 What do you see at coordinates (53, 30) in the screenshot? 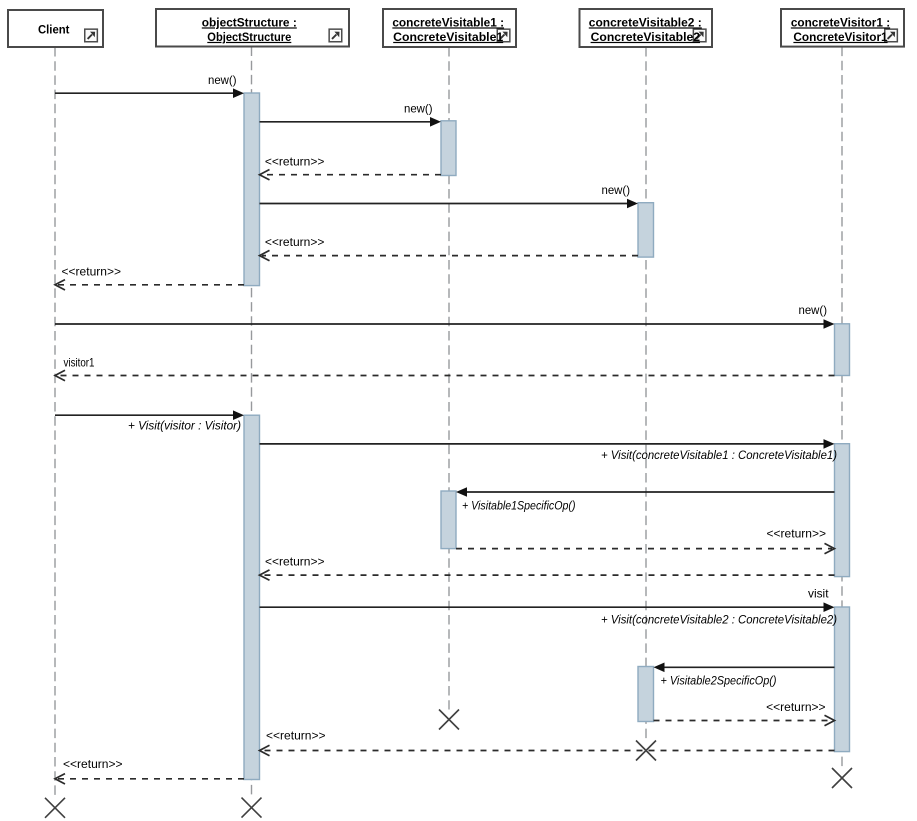
I see `svg-text: Client` at bounding box center [53, 30].